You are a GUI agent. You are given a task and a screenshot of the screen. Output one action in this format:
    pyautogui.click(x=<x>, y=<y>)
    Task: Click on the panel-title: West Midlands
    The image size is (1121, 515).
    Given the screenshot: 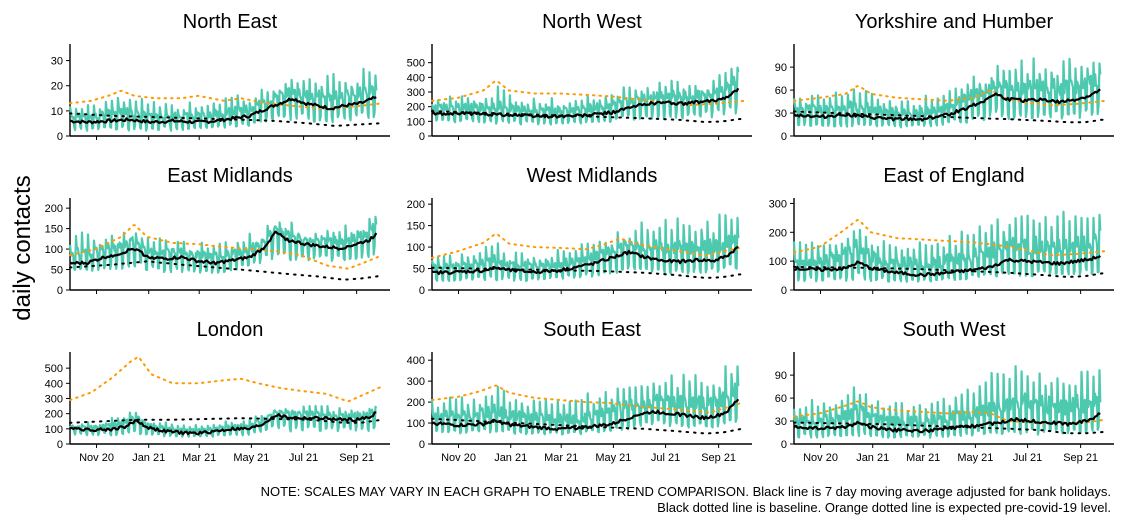 What is the action you would take?
    pyautogui.click(x=592, y=176)
    